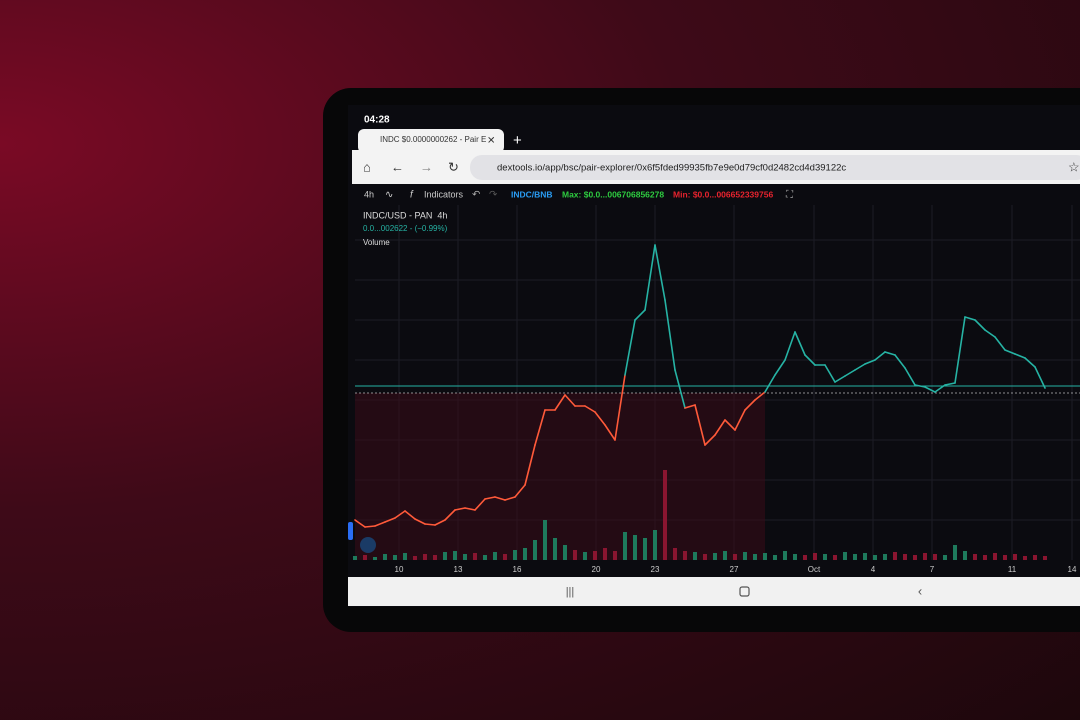 The height and width of the screenshot is (720, 1080). I want to click on redo: ↷, so click(493, 195).